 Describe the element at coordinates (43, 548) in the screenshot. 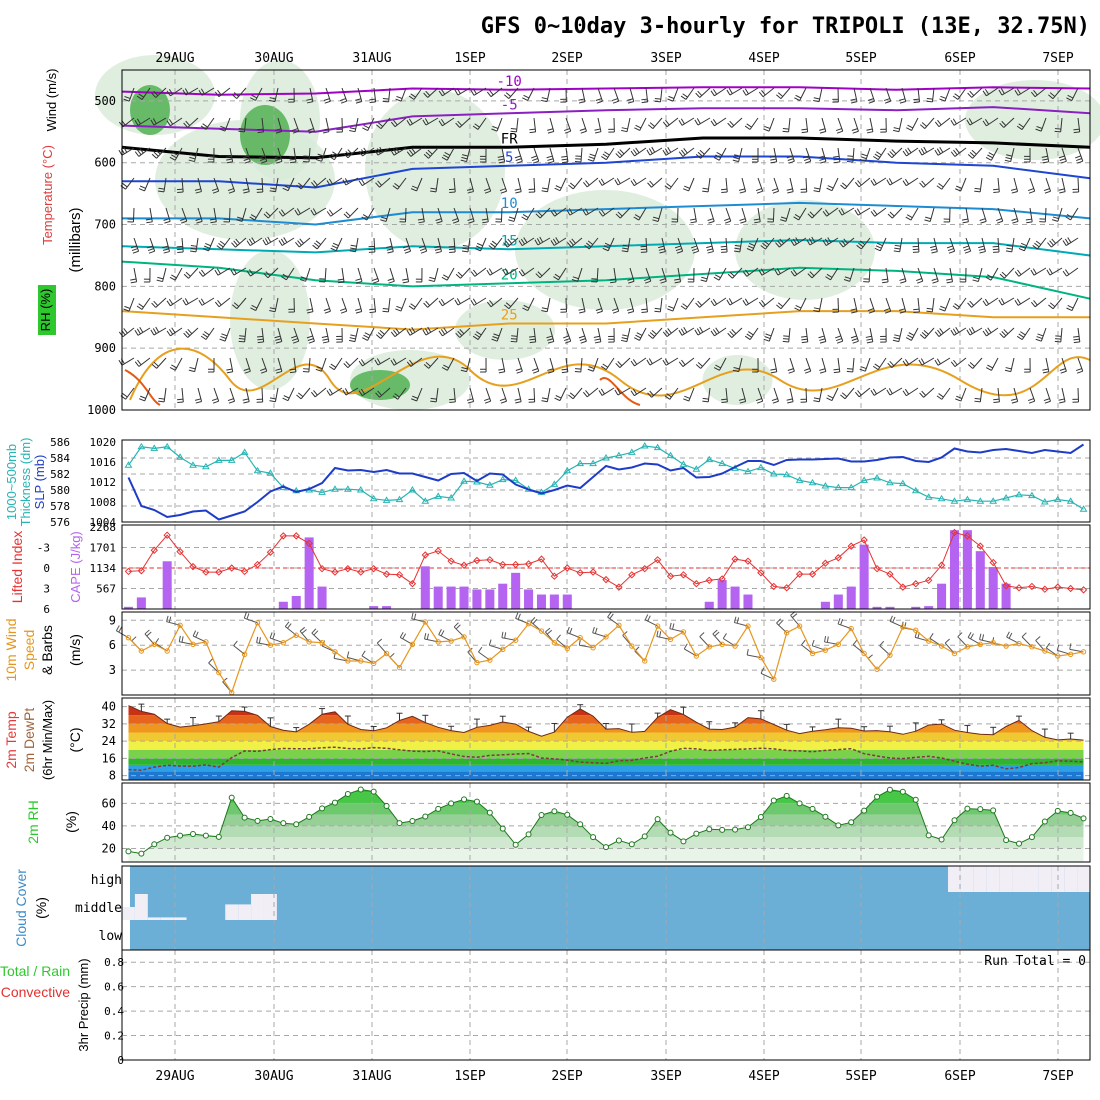

I see `y-tick-label: -3` at that location.